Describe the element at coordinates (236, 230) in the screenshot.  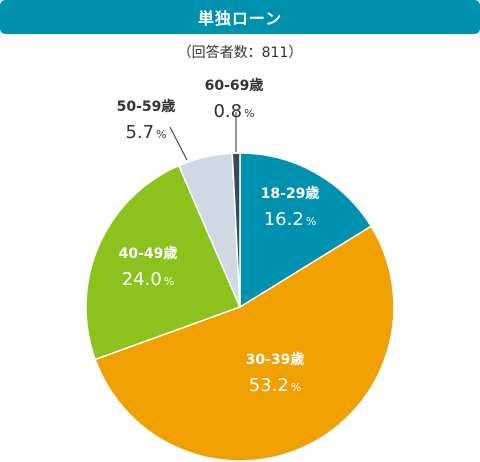
I see `pie-slice-60-69-` at that location.